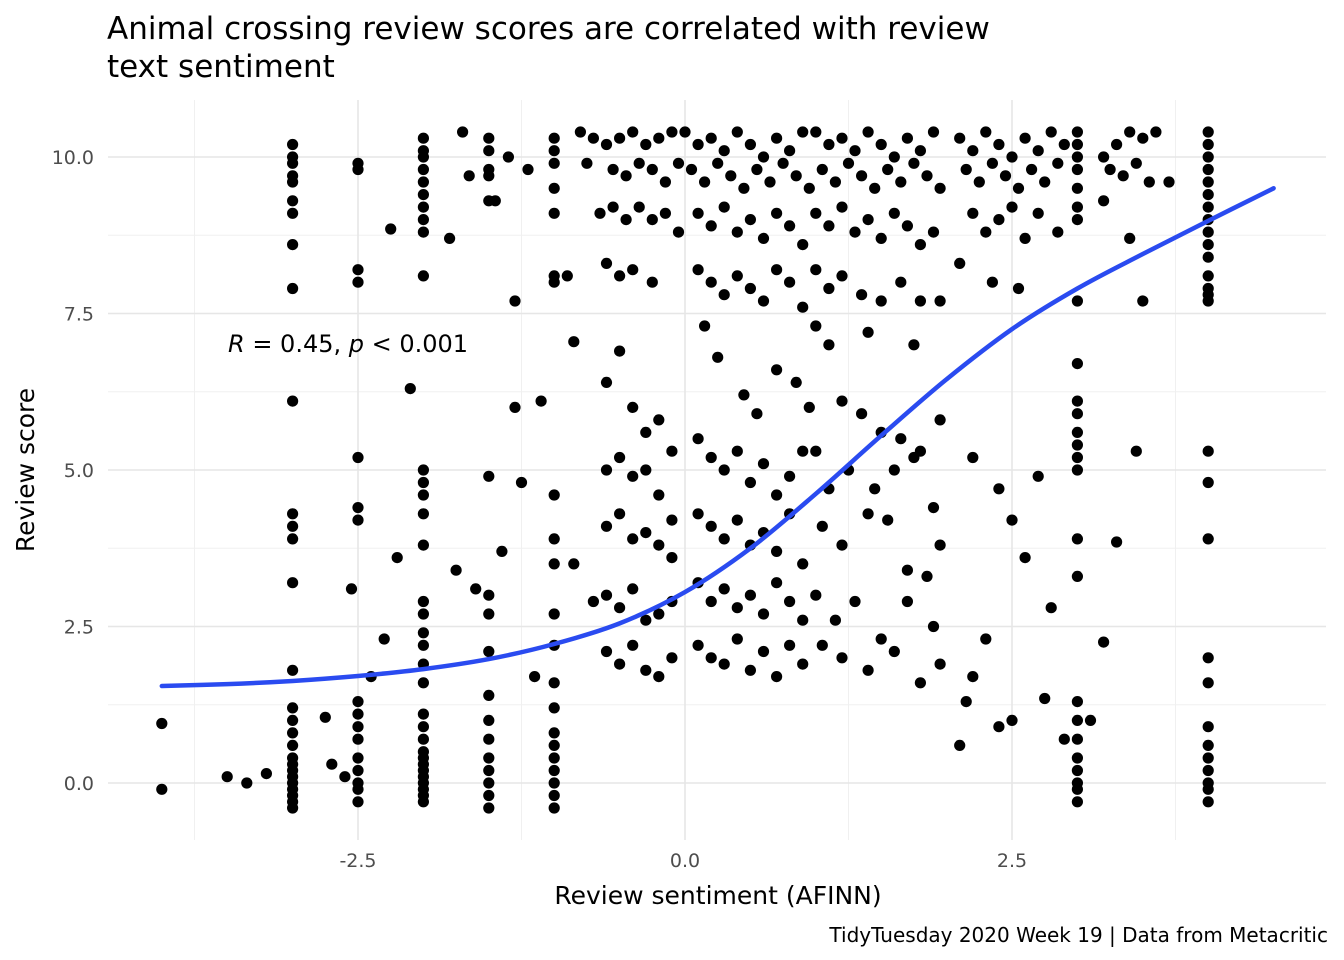 The height and width of the screenshot is (960, 1344). What do you see at coordinates (416, 344) in the screenshot?
I see `p-value: < 0.001` at bounding box center [416, 344].